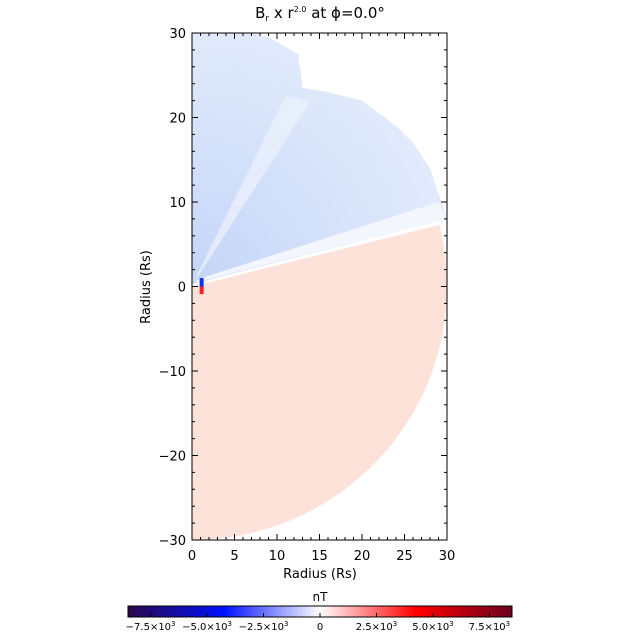 The width and height of the screenshot is (640, 640). Describe the element at coordinates (177, 34) in the screenshot. I see `y-tick-label: 30` at that location.